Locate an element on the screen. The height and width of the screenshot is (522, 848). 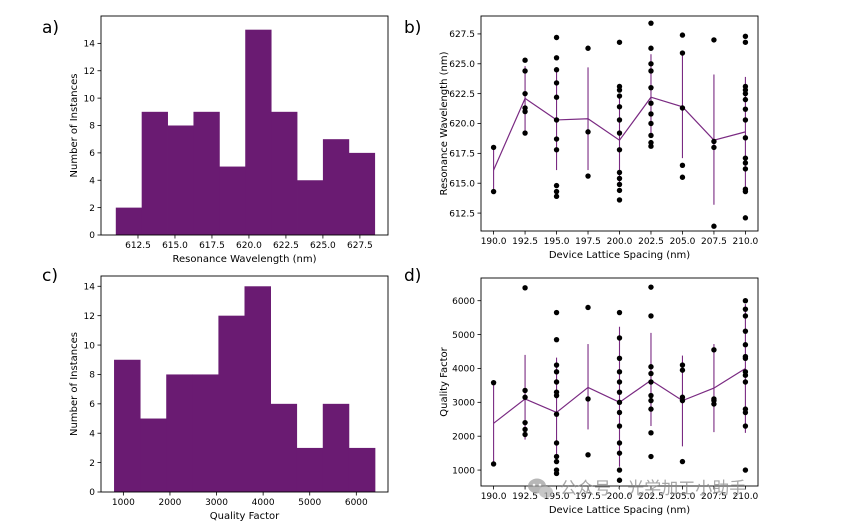
axes-frame is located at coordinates (244, 384).